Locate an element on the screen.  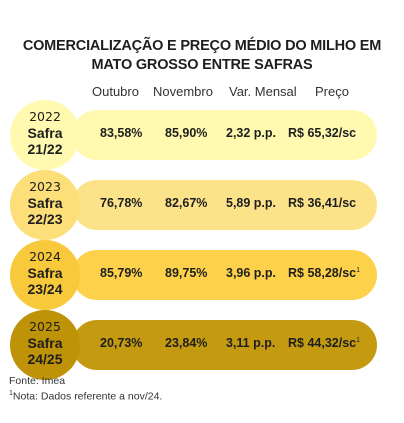
cell-preco: R$ 58,28/sc1 is located at coordinates (324, 273).